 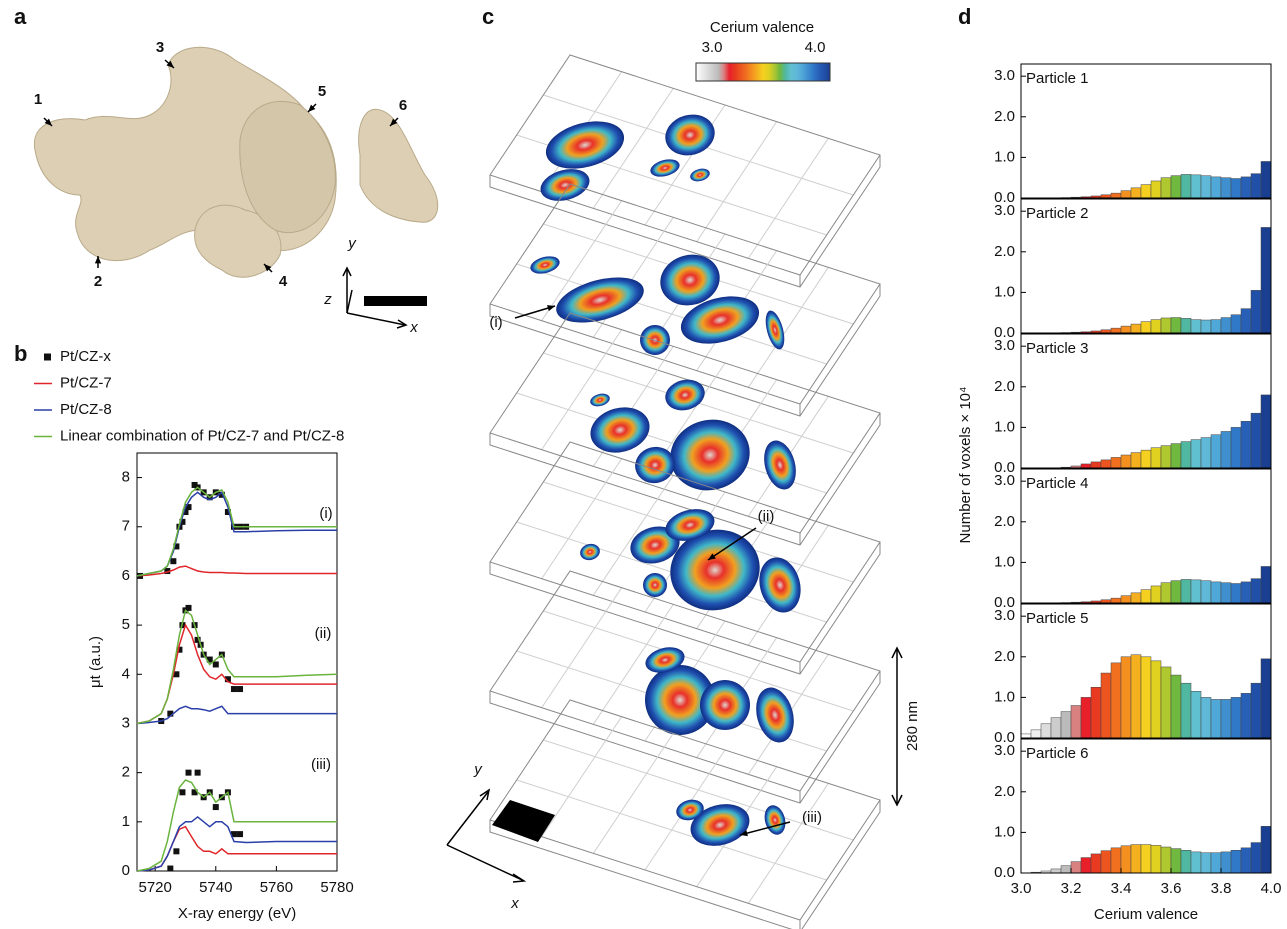 I want to click on colorbar-title: Cerium valence, so click(x=762, y=27).